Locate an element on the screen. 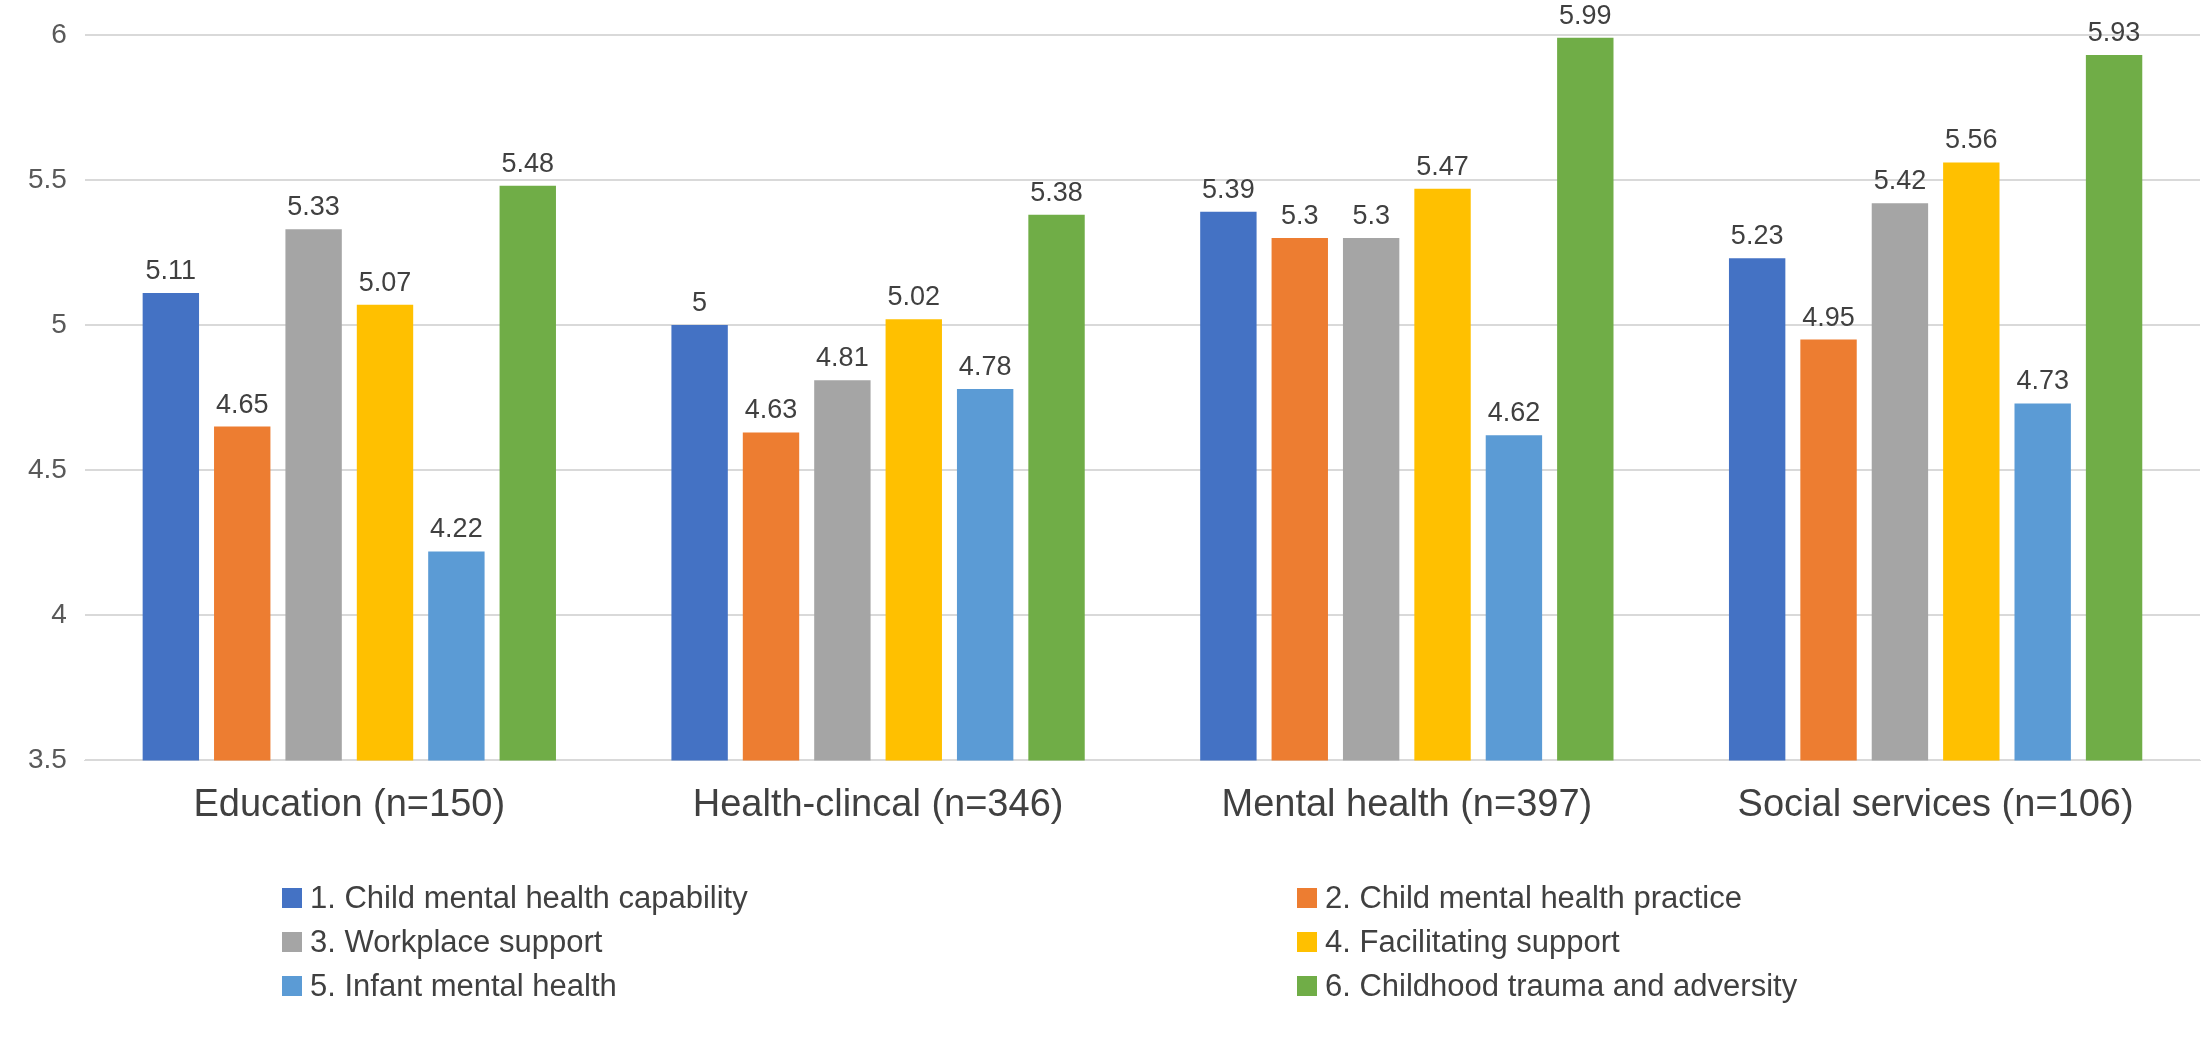 The height and width of the screenshot is (1045, 2210). data-label: 4.65 is located at coordinates (242, 403).